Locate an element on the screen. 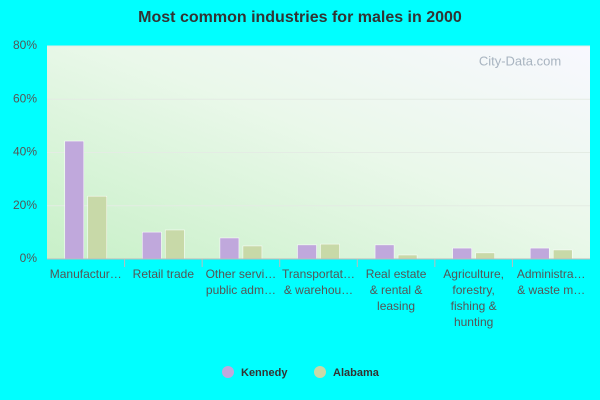  y-tick-label: 40% is located at coordinates (25, 152).